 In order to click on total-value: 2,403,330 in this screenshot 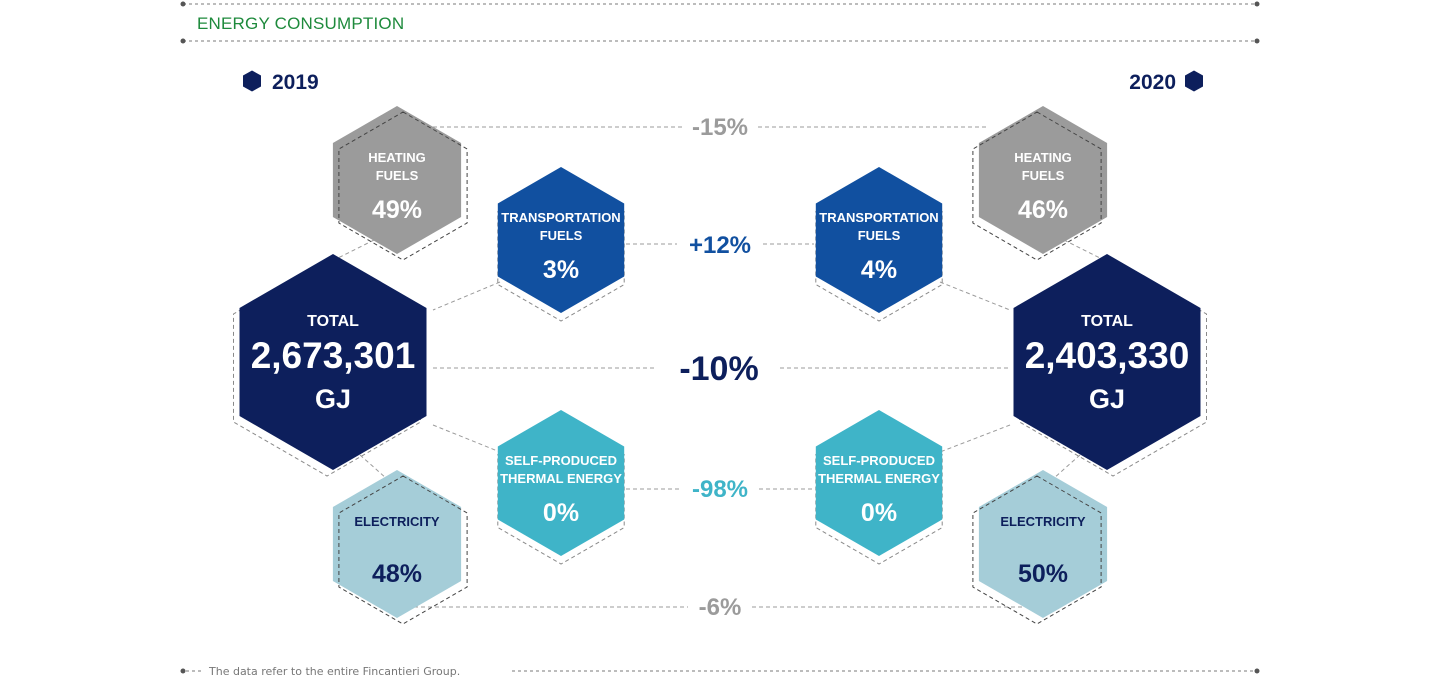, I will do `click(1107, 355)`.